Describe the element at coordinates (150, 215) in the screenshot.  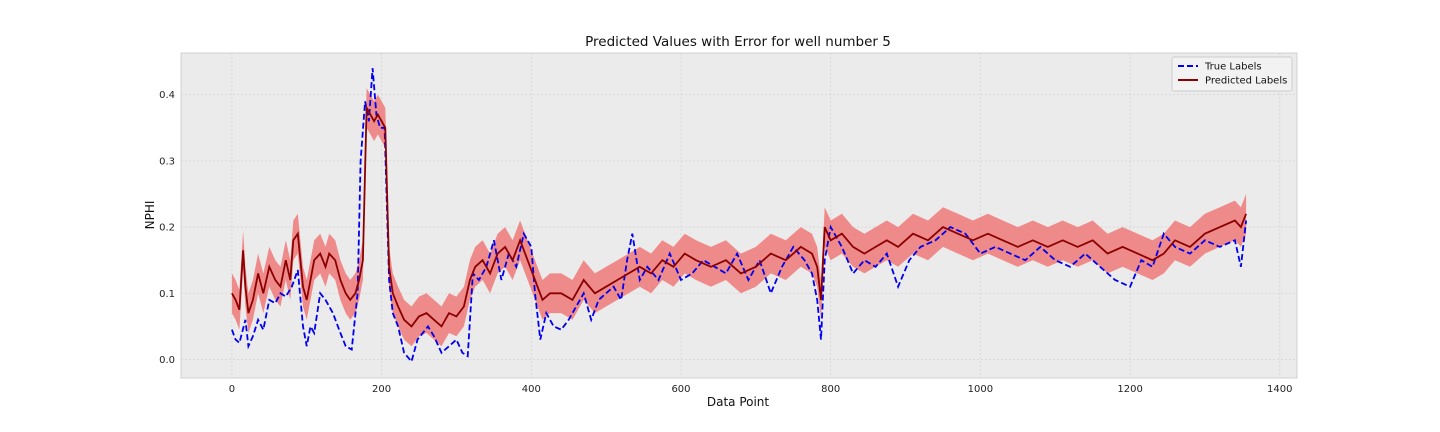
I see `y-axis-label: NPHI` at that location.